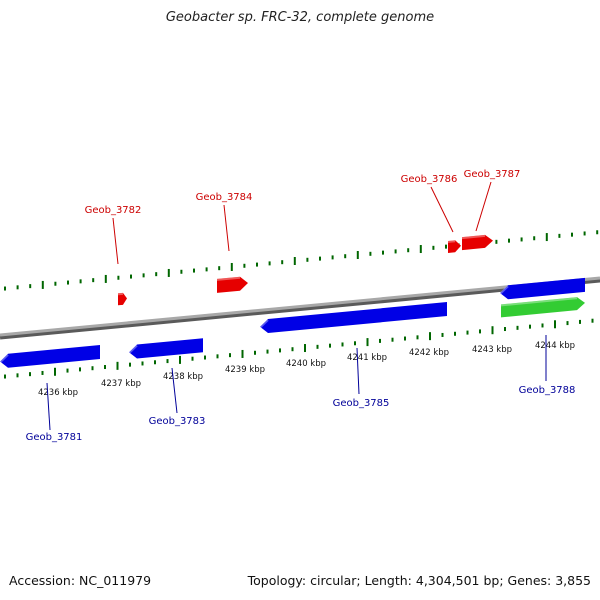 Image resolution: width=600 pixels, height=600 pixels. What do you see at coordinates (429, 179) in the screenshot?
I see `gene-label: Geob_3786` at bounding box center [429, 179].